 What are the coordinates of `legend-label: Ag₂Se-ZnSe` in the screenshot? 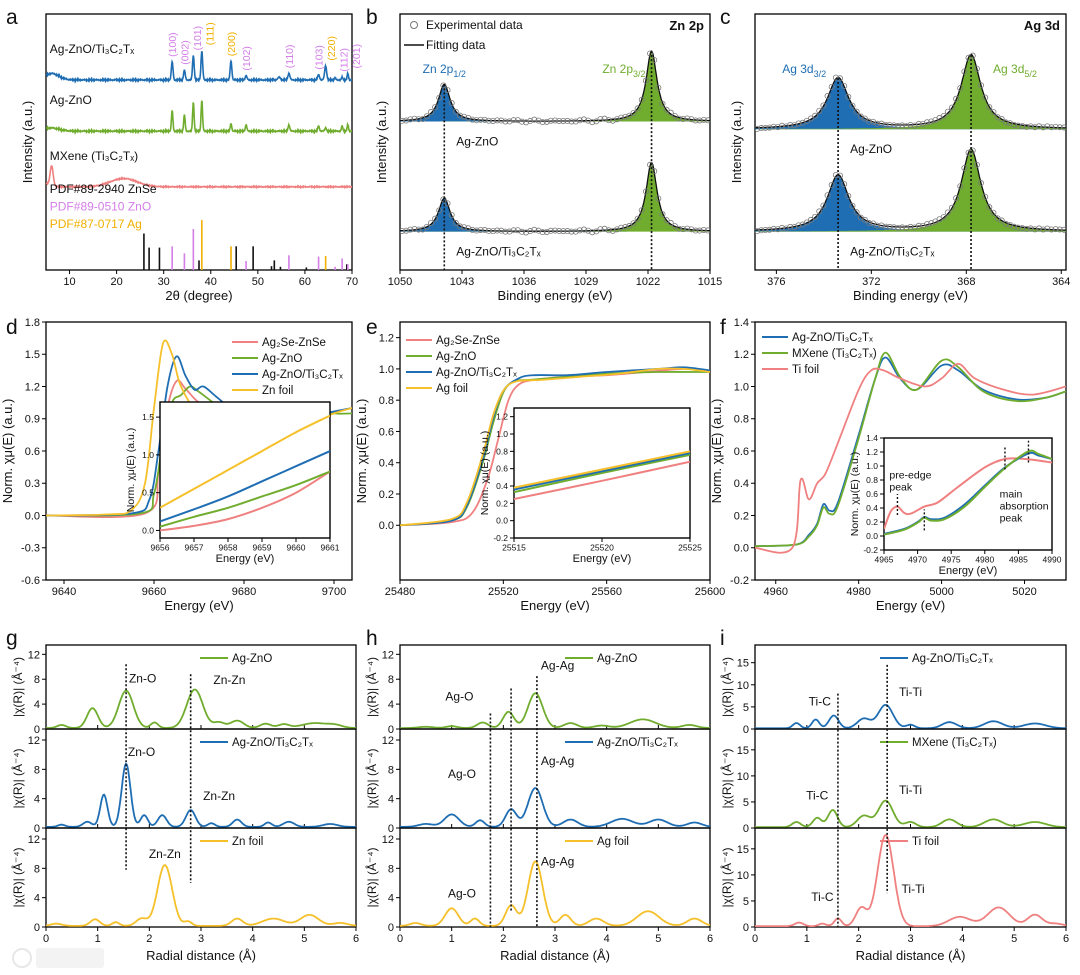 It's located at (468, 341).